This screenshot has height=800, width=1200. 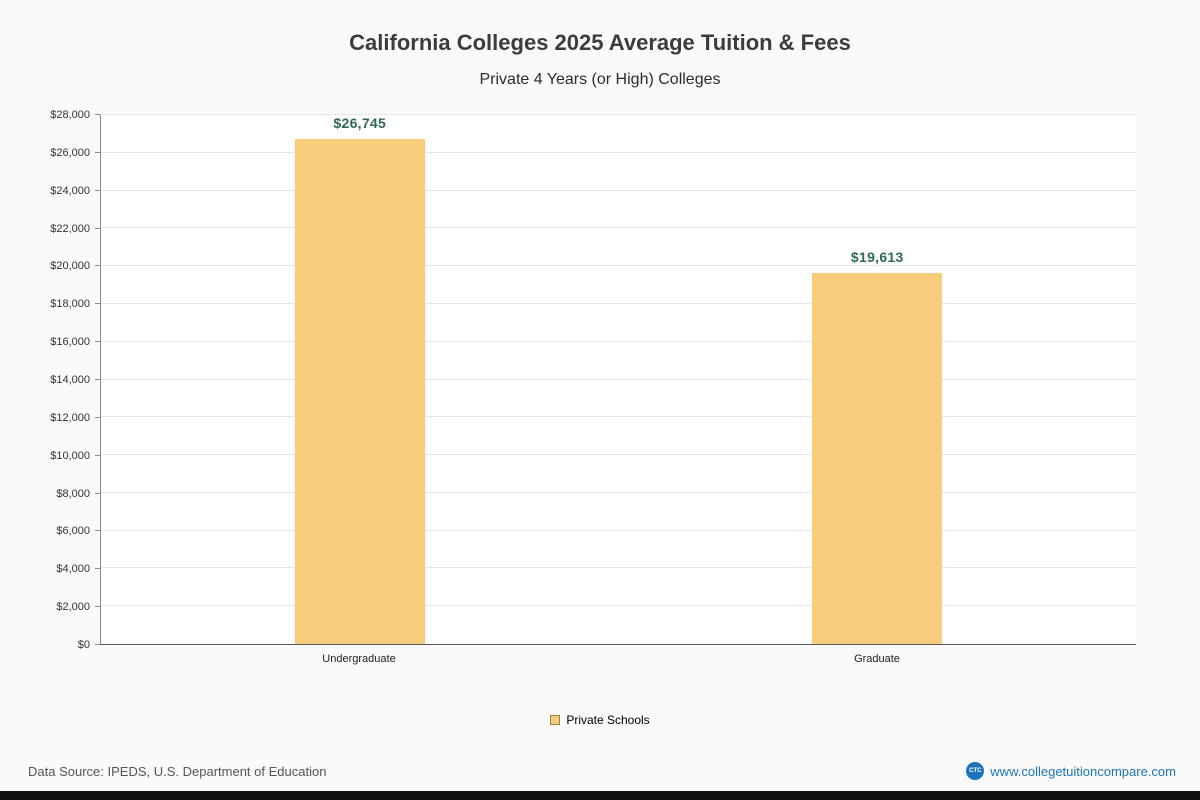 I want to click on y-tick-label: $20,000, so click(x=70, y=266).